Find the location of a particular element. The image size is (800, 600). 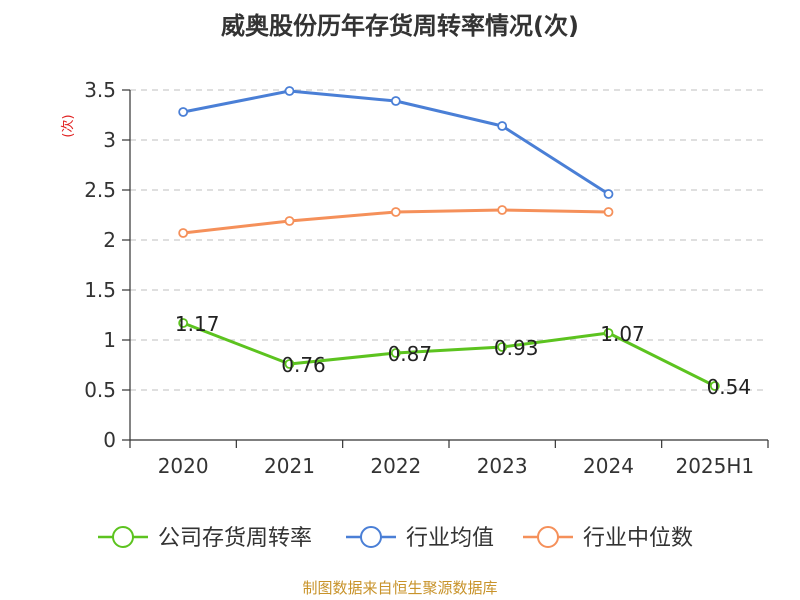

x-tick-label: 2020 is located at coordinates (183, 466).